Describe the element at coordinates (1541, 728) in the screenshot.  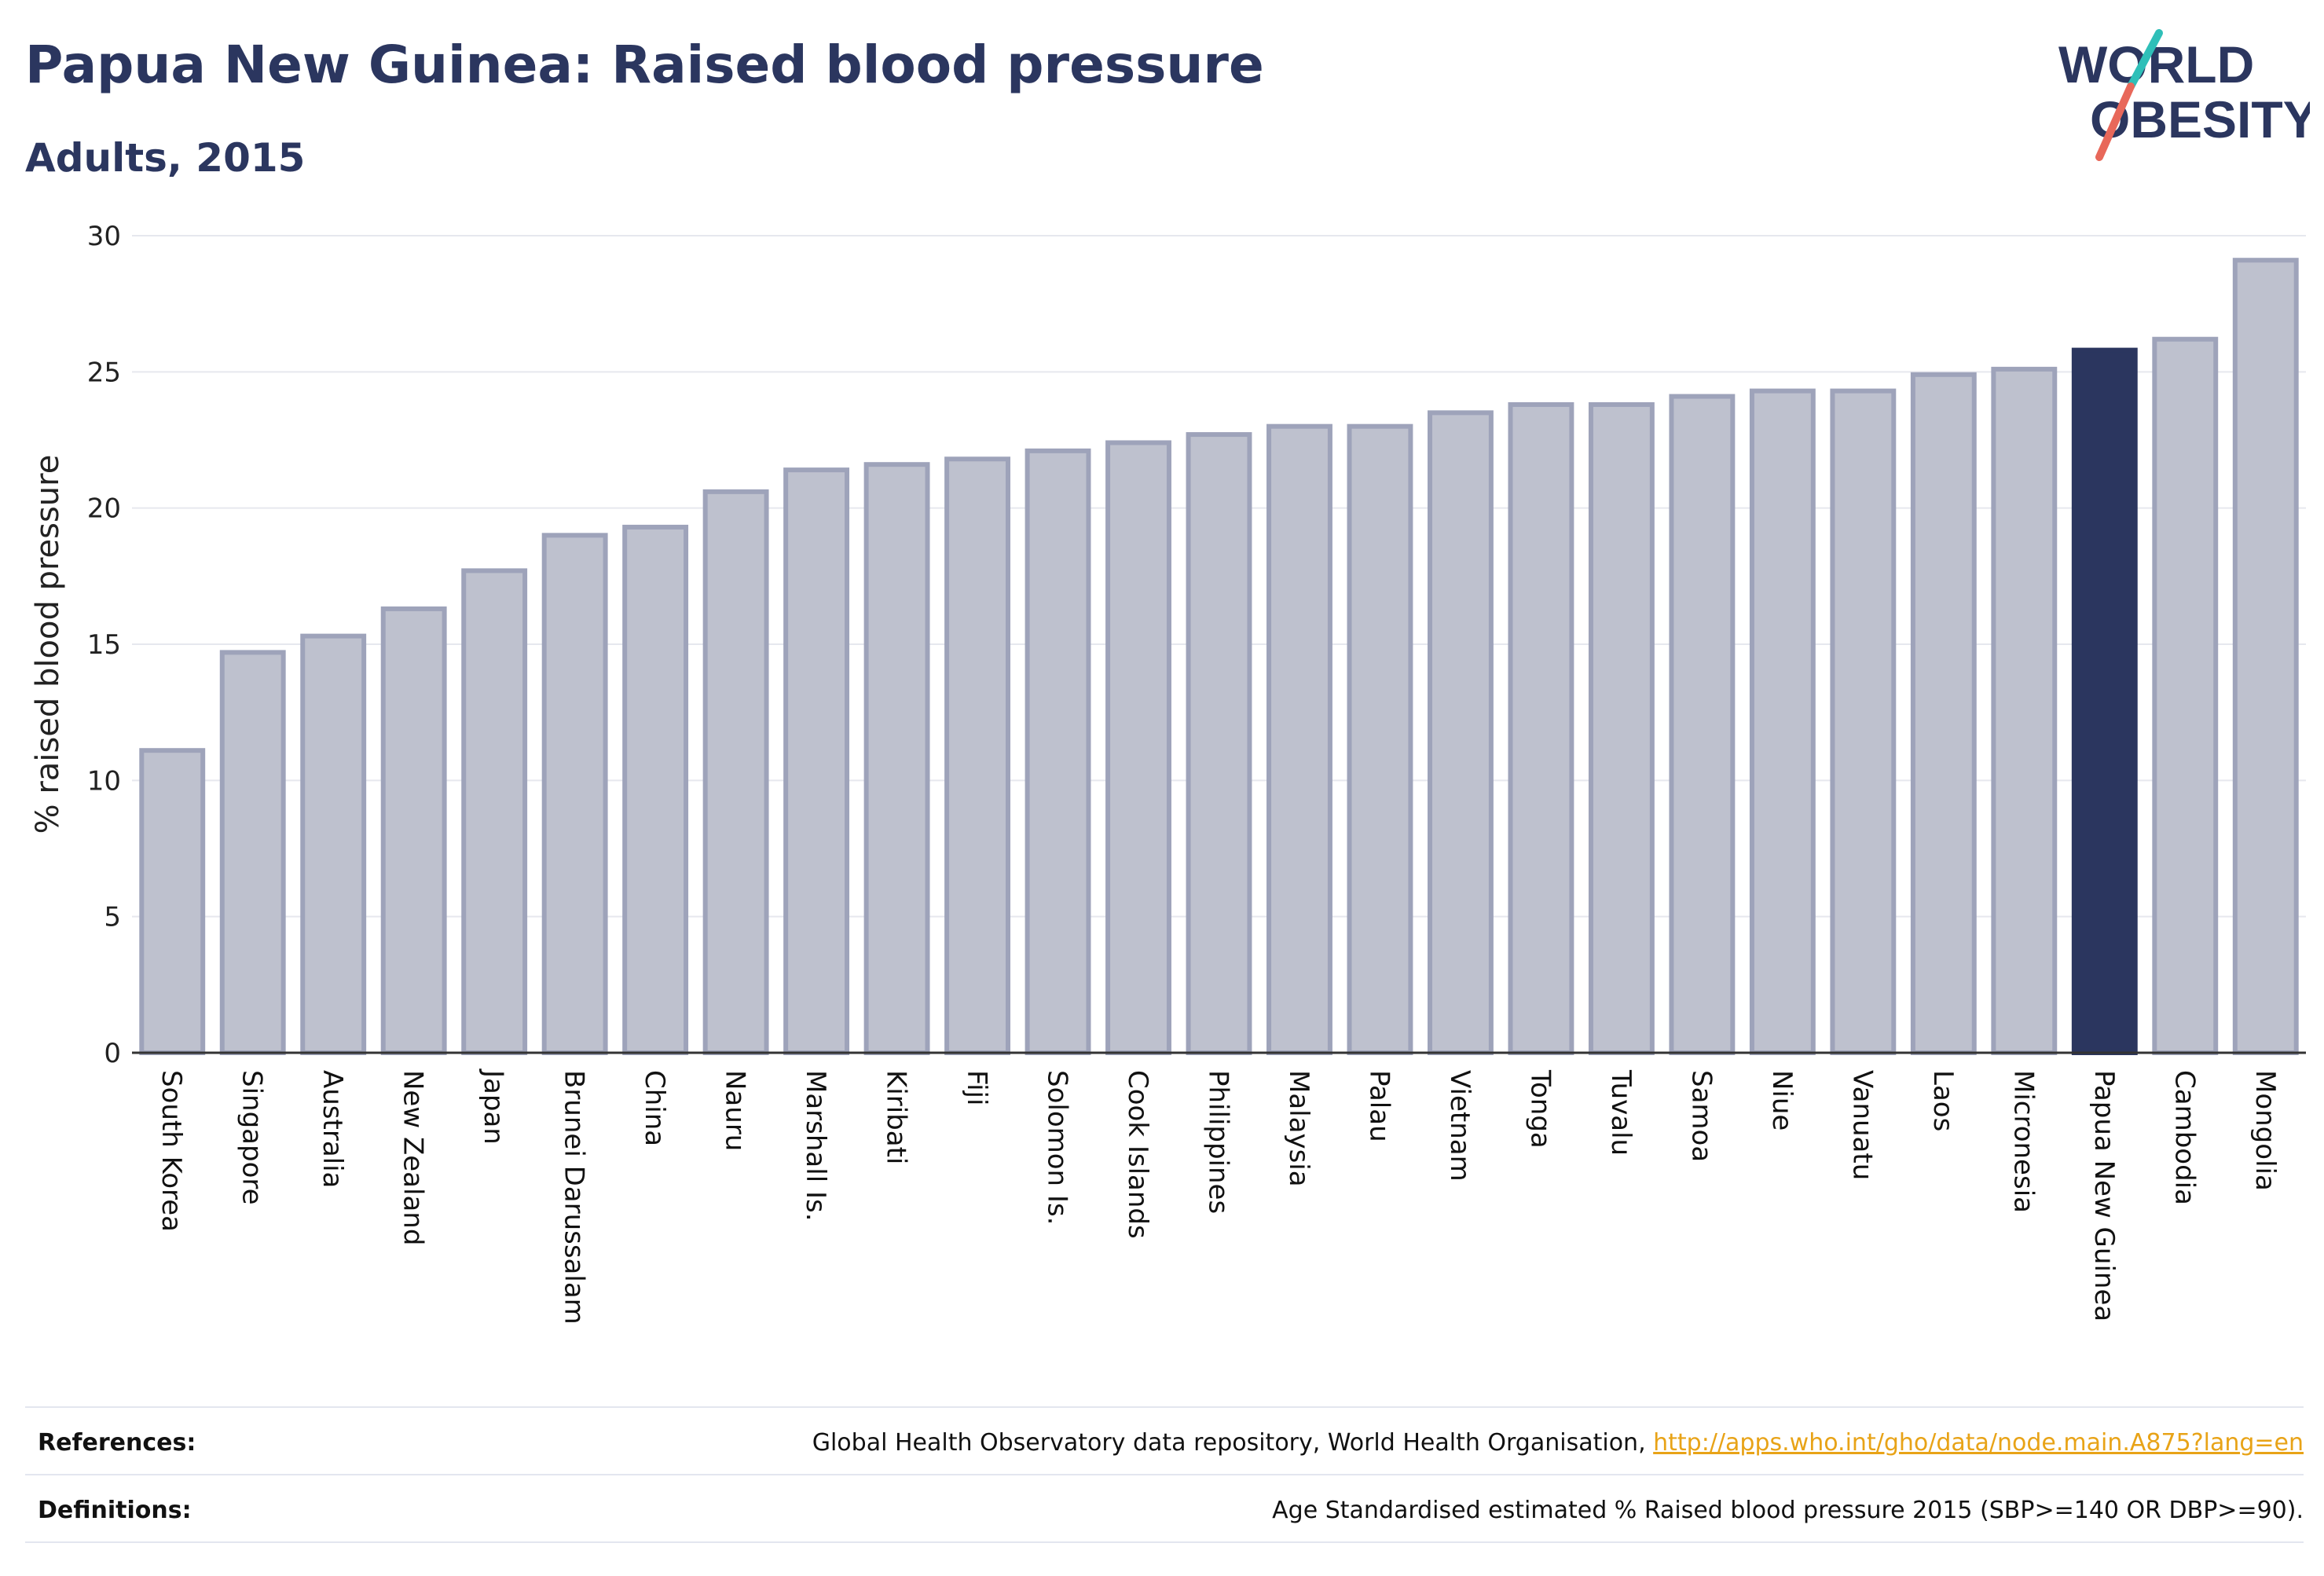
I see `bar-tonga` at that location.